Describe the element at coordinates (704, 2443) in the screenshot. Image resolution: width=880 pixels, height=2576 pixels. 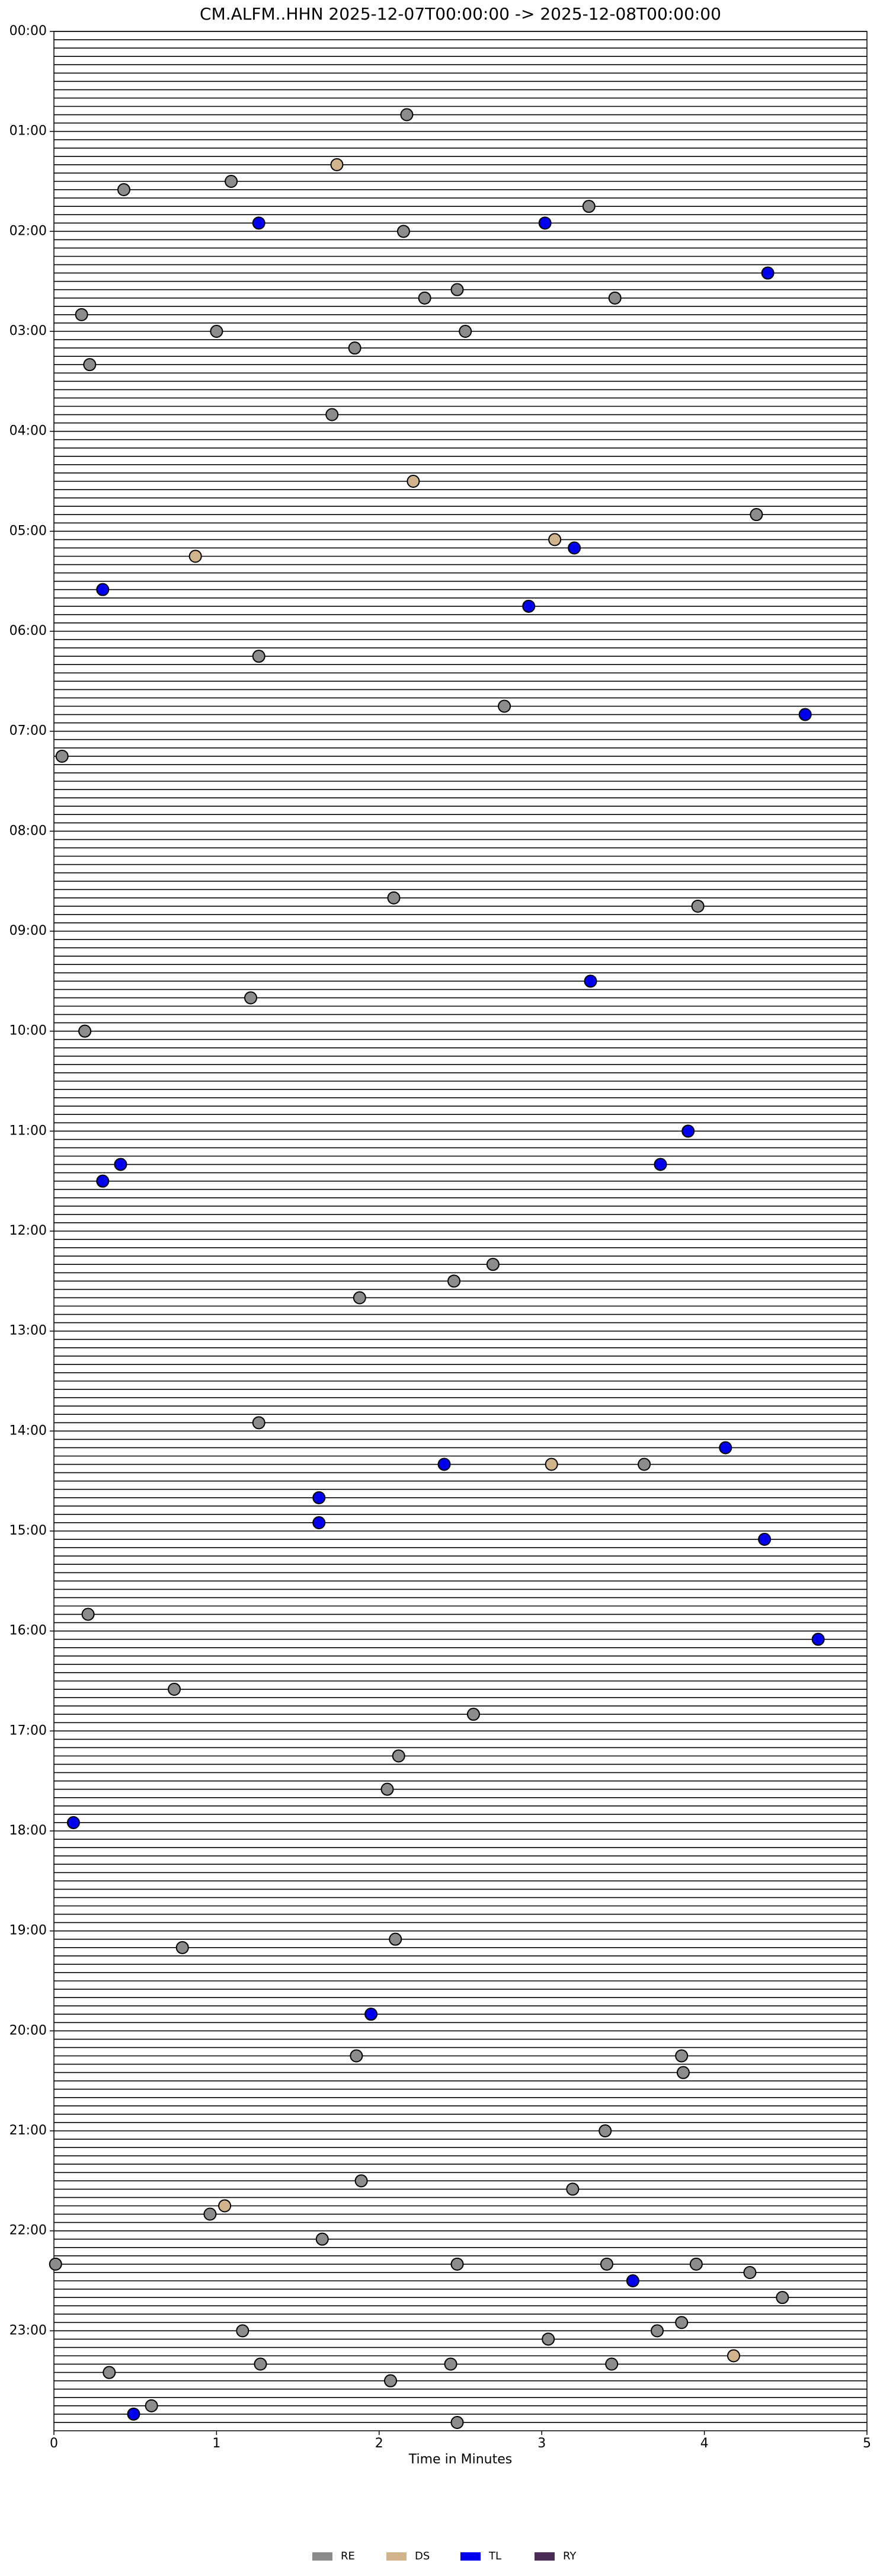
I see `x-tick-label: 4` at that location.